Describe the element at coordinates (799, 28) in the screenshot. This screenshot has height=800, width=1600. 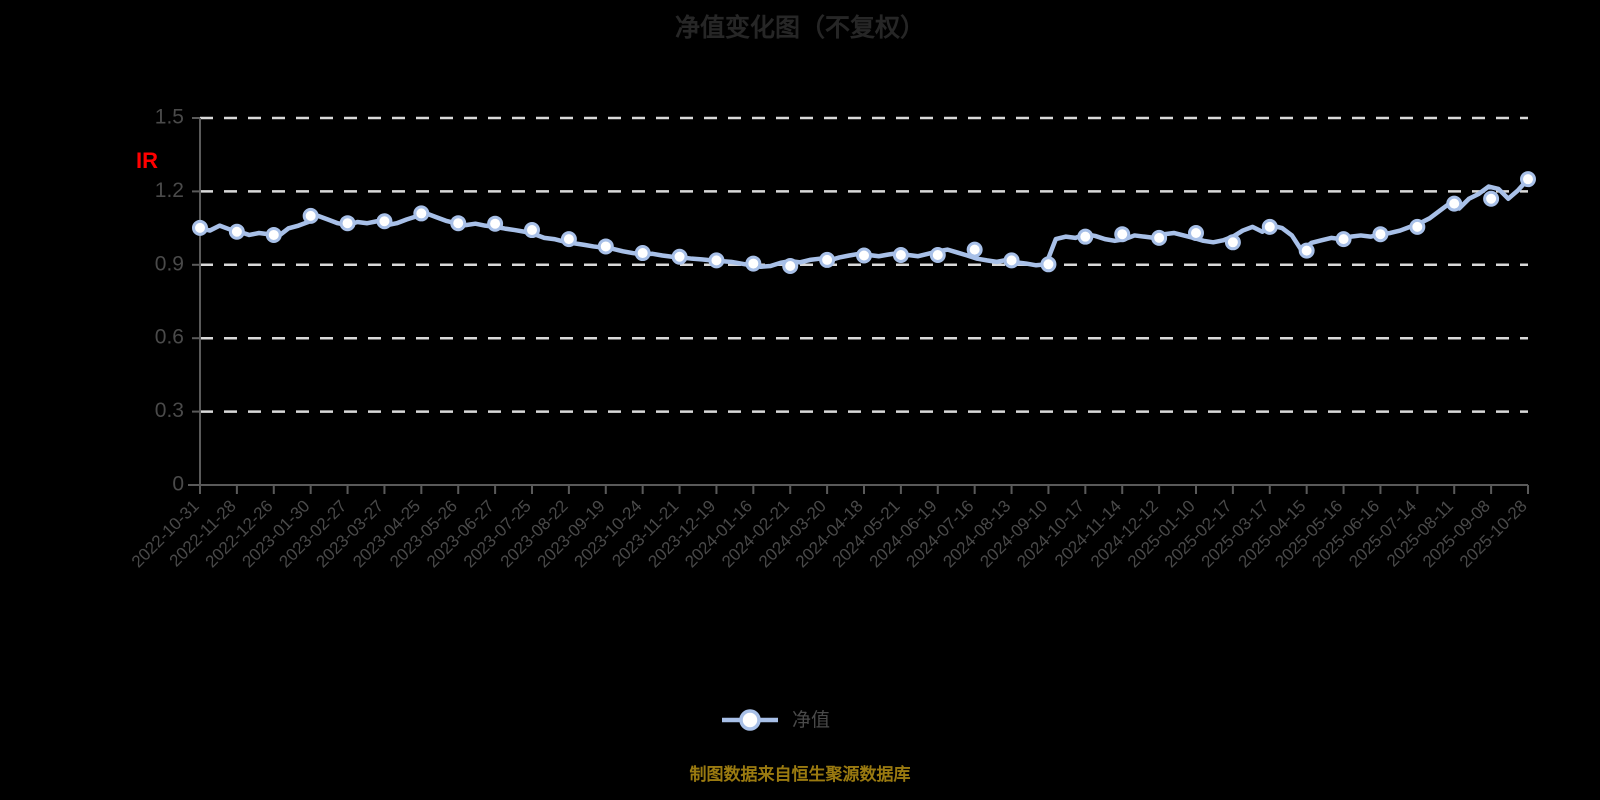
I see `chart-title: 净值变化图（不复权）` at that location.